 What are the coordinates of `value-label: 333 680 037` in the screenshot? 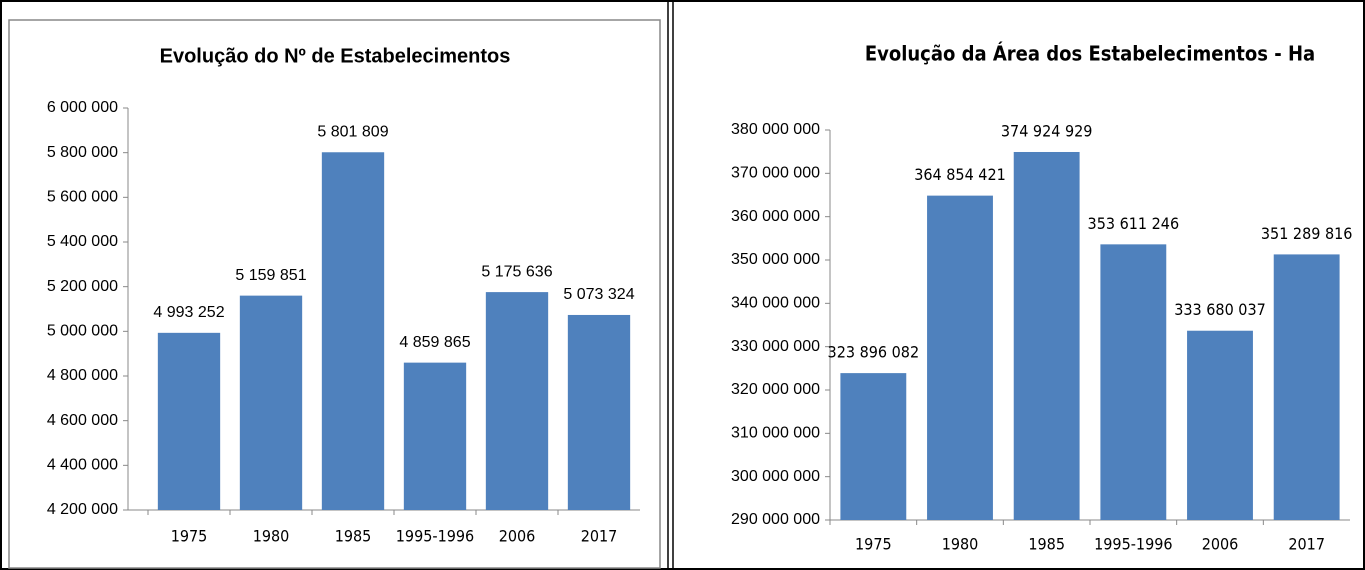 It's located at (1220, 309).